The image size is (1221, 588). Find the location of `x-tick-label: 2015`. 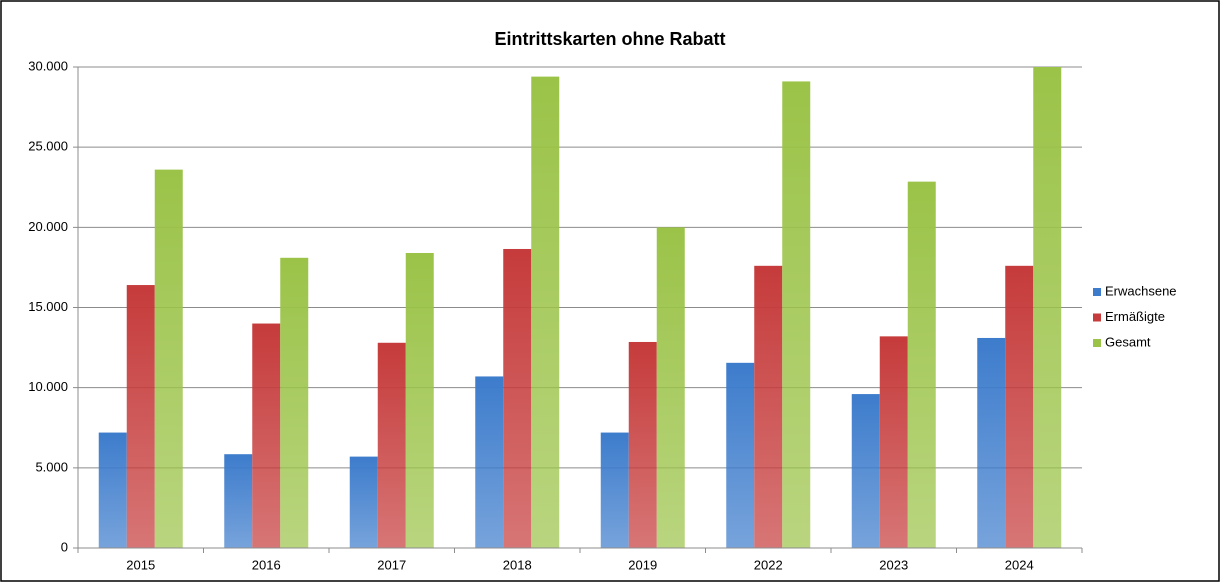

x-tick-label: 2015 is located at coordinates (140, 564).